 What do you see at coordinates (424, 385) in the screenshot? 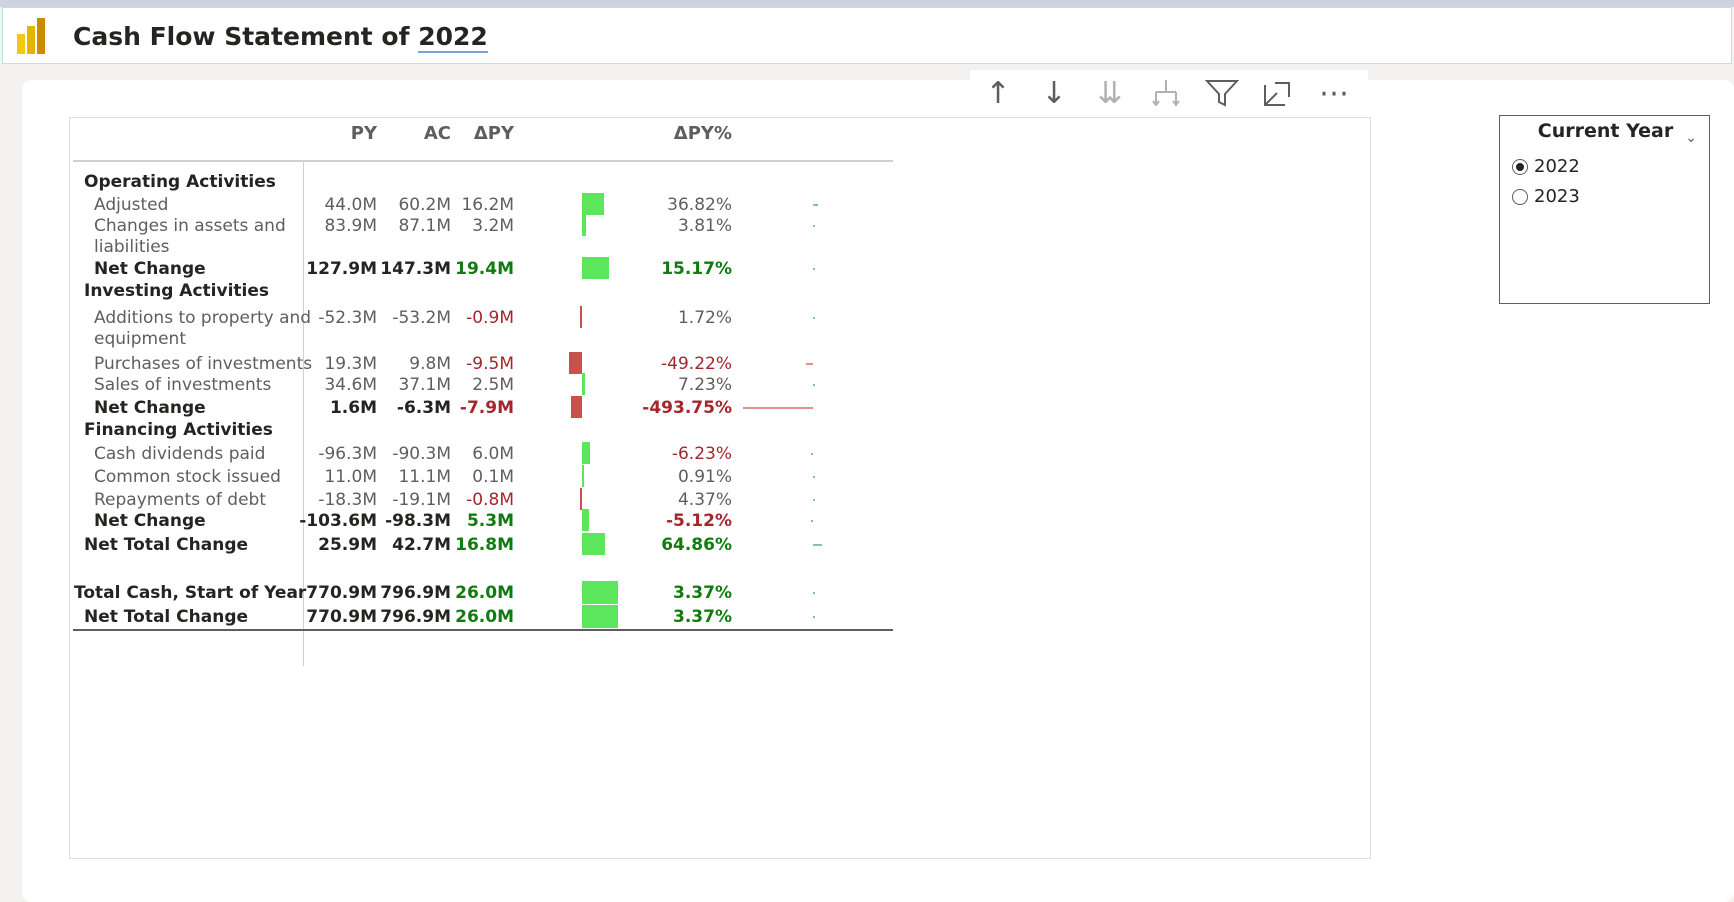
I see `cell-ac: 37.1M` at bounding box center [424, 385].